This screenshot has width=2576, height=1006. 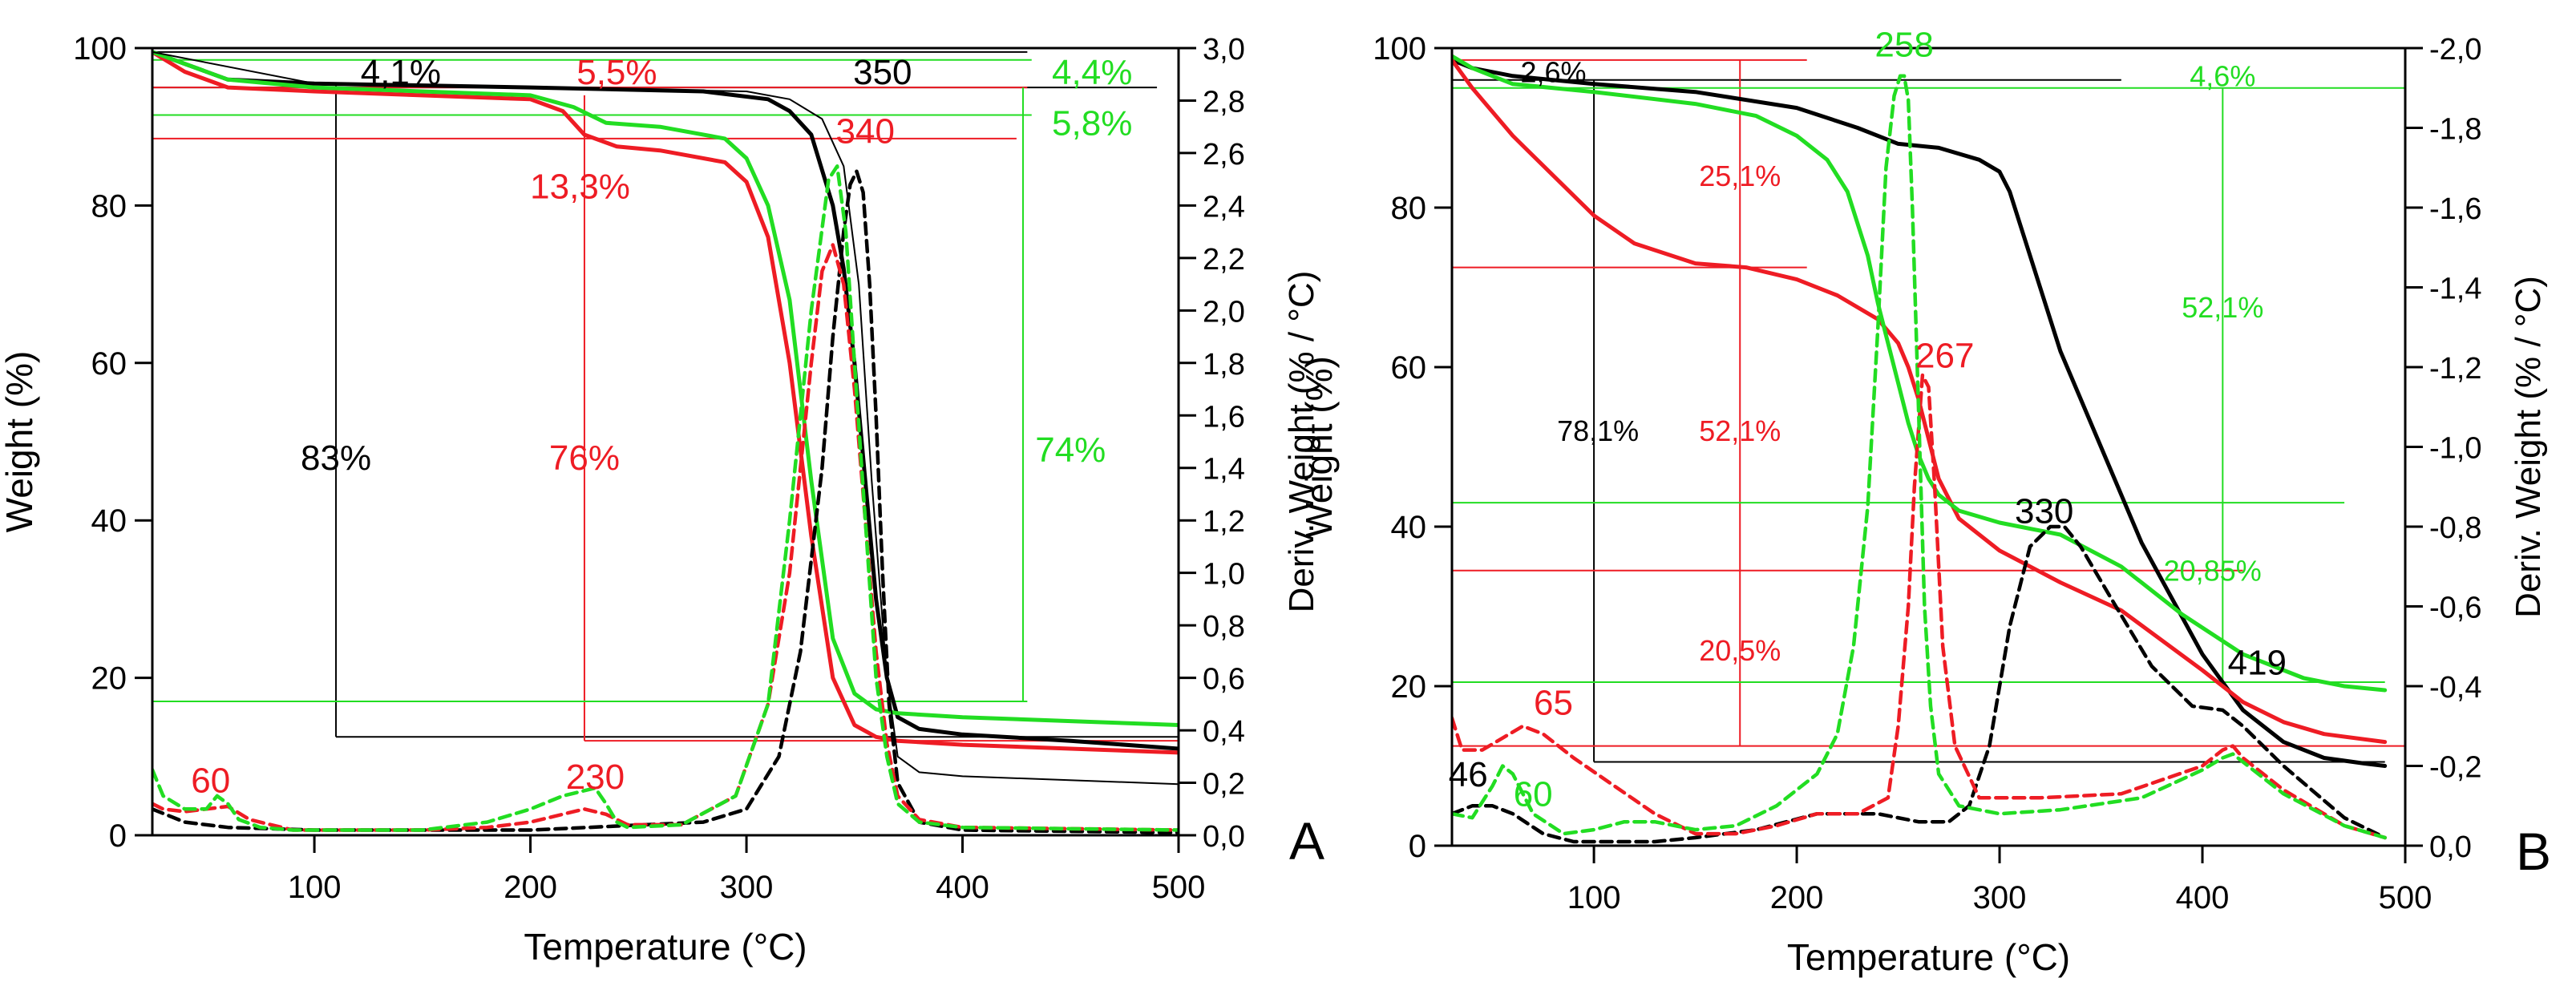 What do you see at coordinates (1224, 50) in the screenshot?
I see `y2-tick-label: 3,0` at bounding box center [1224, 50].